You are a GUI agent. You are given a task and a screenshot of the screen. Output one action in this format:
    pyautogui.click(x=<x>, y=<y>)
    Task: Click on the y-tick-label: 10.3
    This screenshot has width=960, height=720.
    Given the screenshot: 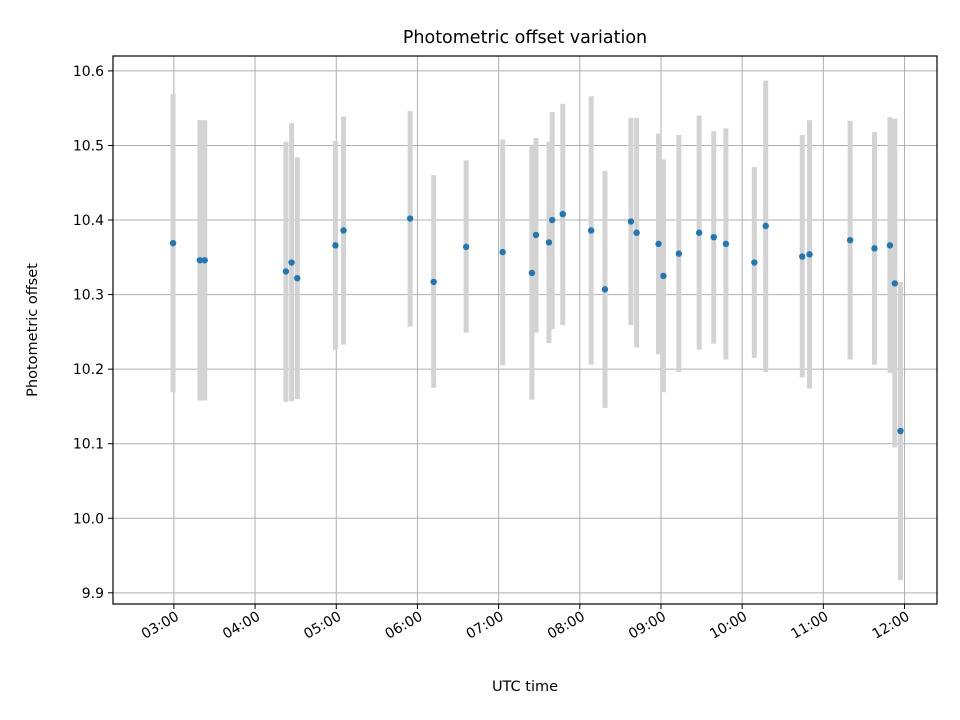 What is the action you would take?
    pyautogui.click(x=88, y=296)
    